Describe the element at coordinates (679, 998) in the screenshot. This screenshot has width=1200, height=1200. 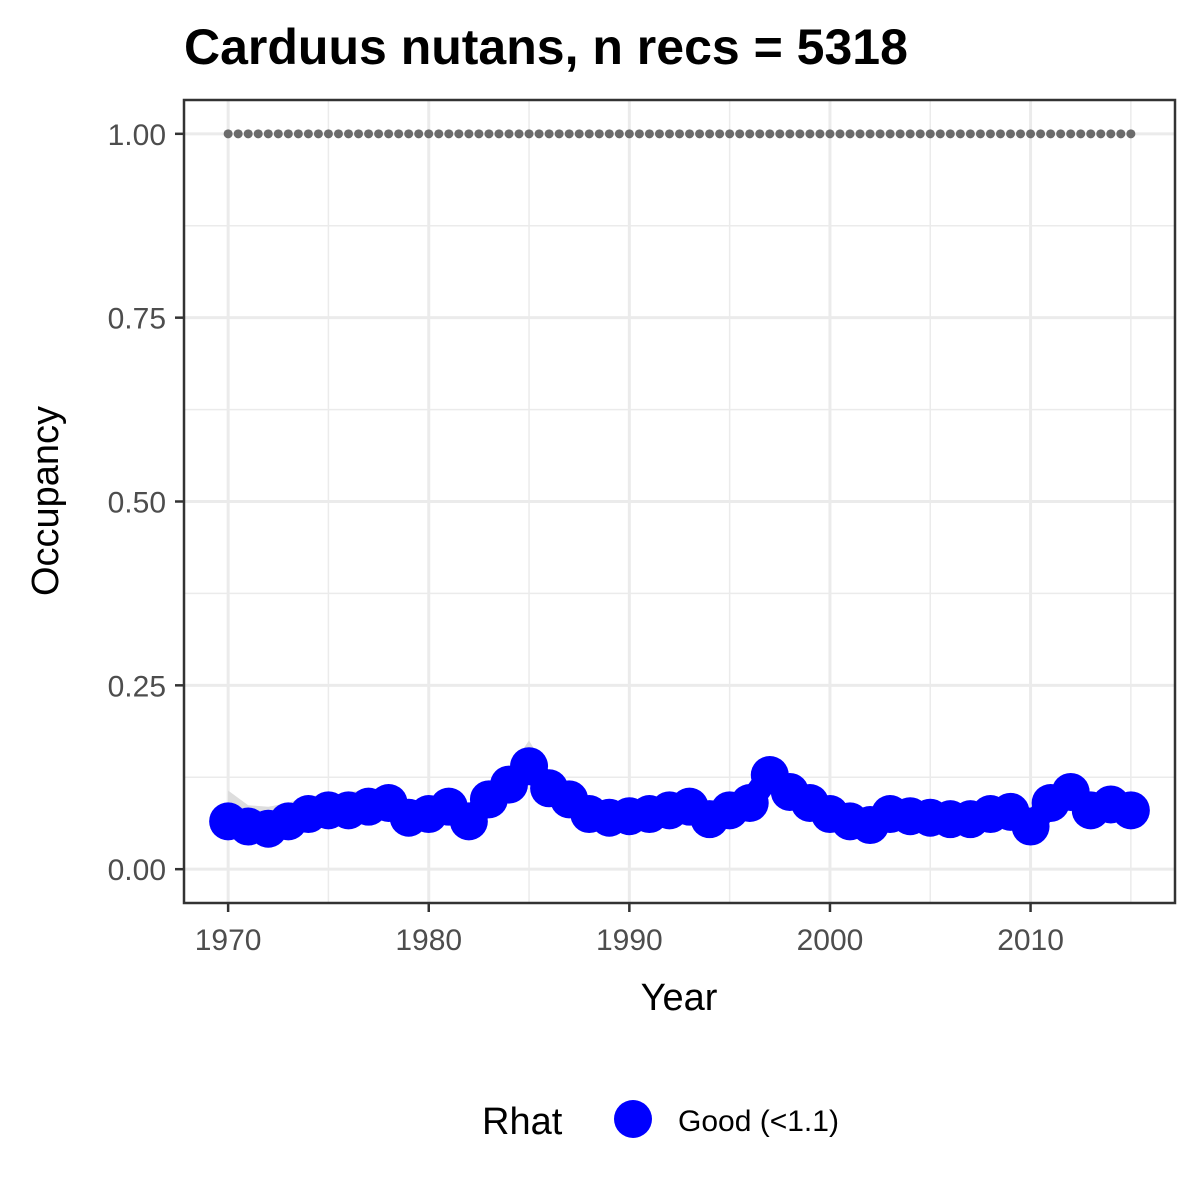
I see `x-axis-title: Year` at that location.